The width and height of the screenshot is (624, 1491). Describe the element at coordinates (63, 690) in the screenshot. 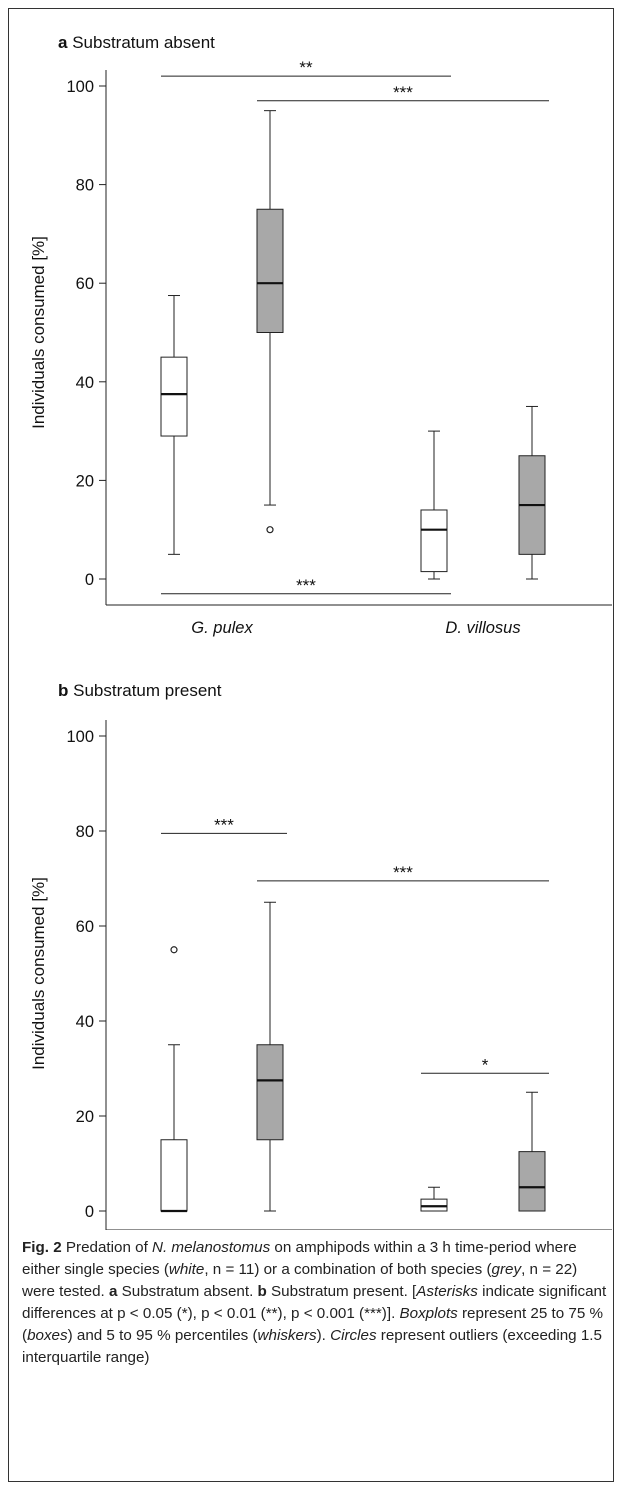

I see `panel-letter: b` at that location.